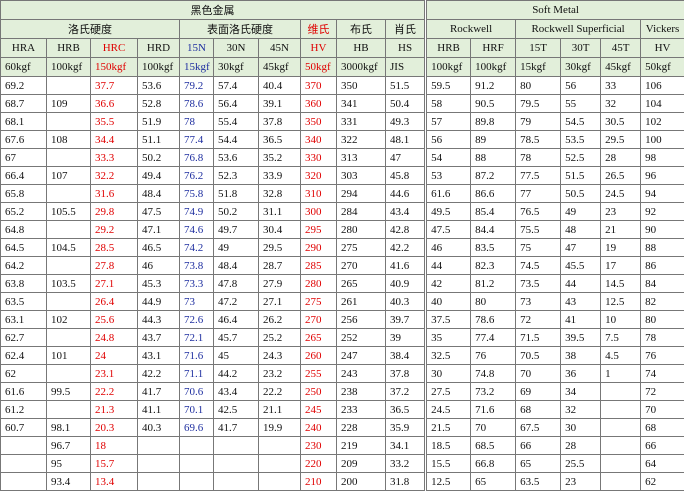 The width and height of the screenshot is (684, 500). What do you see at coordinates (23, 229) in the screenshot?
I see `cell: 64.8` at bounding box center [23, 229].